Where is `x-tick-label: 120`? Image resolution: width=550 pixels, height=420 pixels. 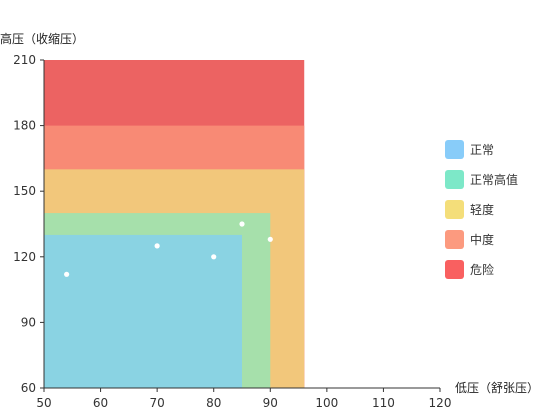 x-tick-label: 120 is located at coordinates (440, 403).